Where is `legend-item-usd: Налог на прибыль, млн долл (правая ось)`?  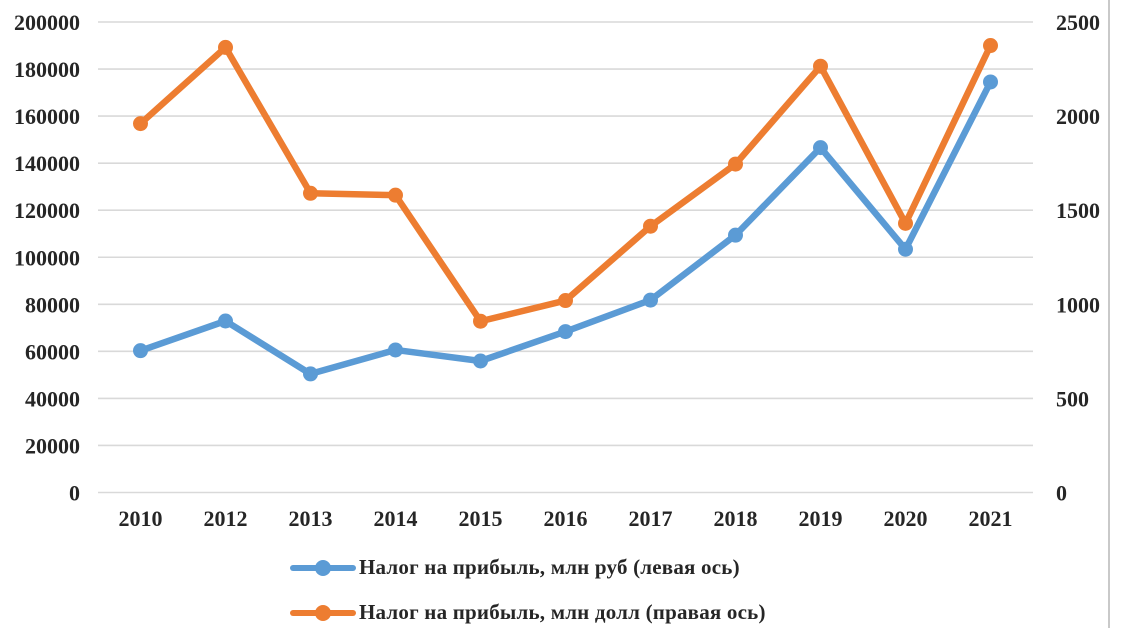 legend-item-usd: Налог на прибыль, млн долл (правая ось) is located at coordinates (528, 612).